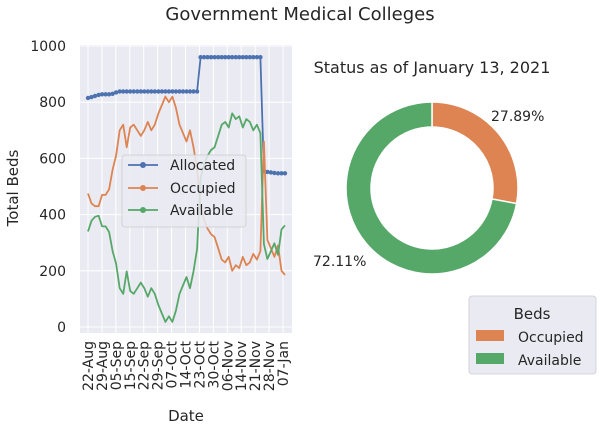 This screenshot has width=600, height=434. I want to click on donut-legend-title: Beds, so click(532, 314).